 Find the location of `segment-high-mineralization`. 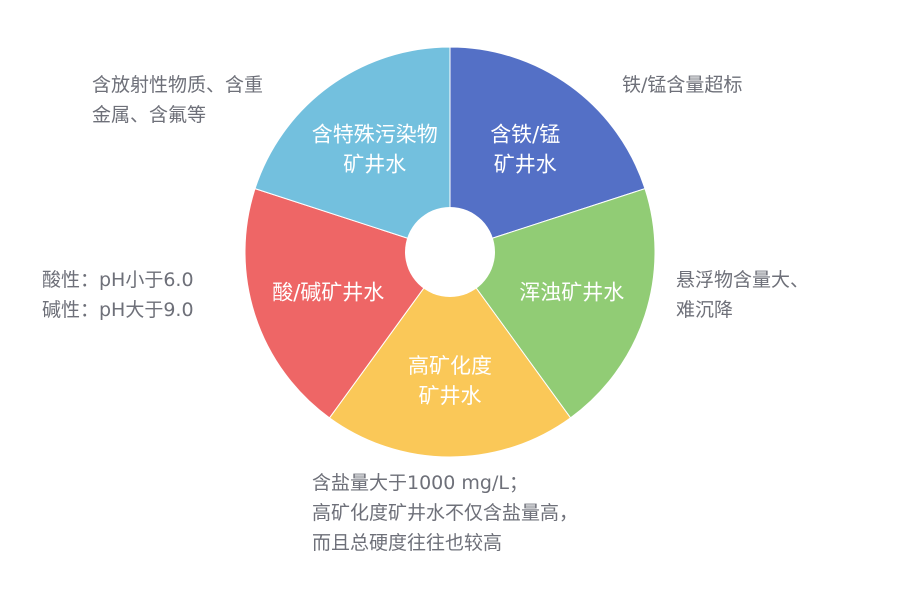

segment-high-mineralization is located at coordinates (450, 354).